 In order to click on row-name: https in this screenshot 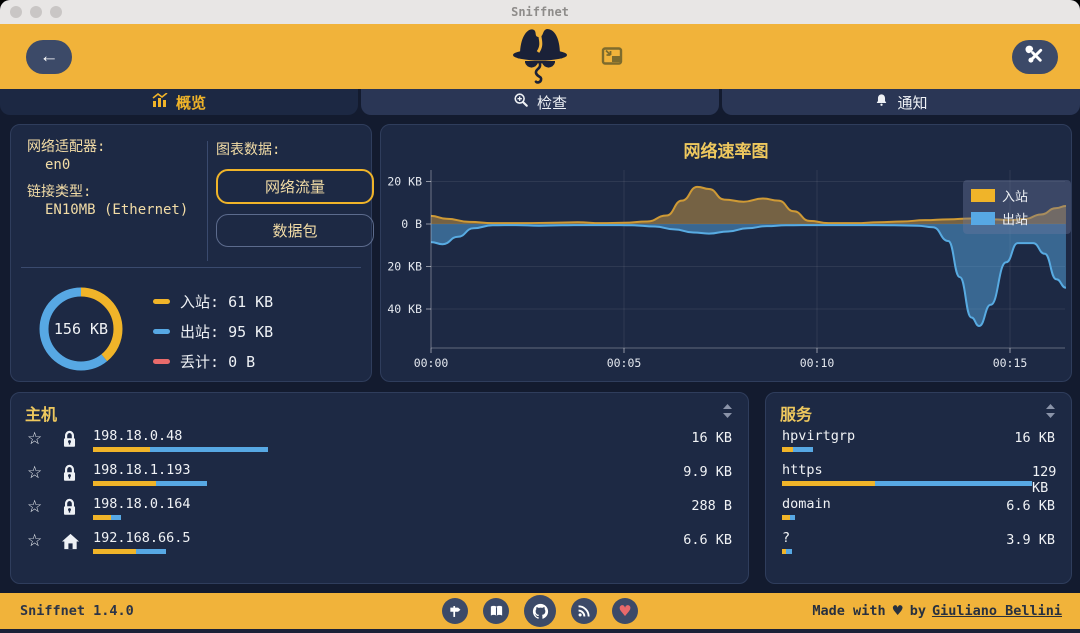, I will do `click(802, 470)`.